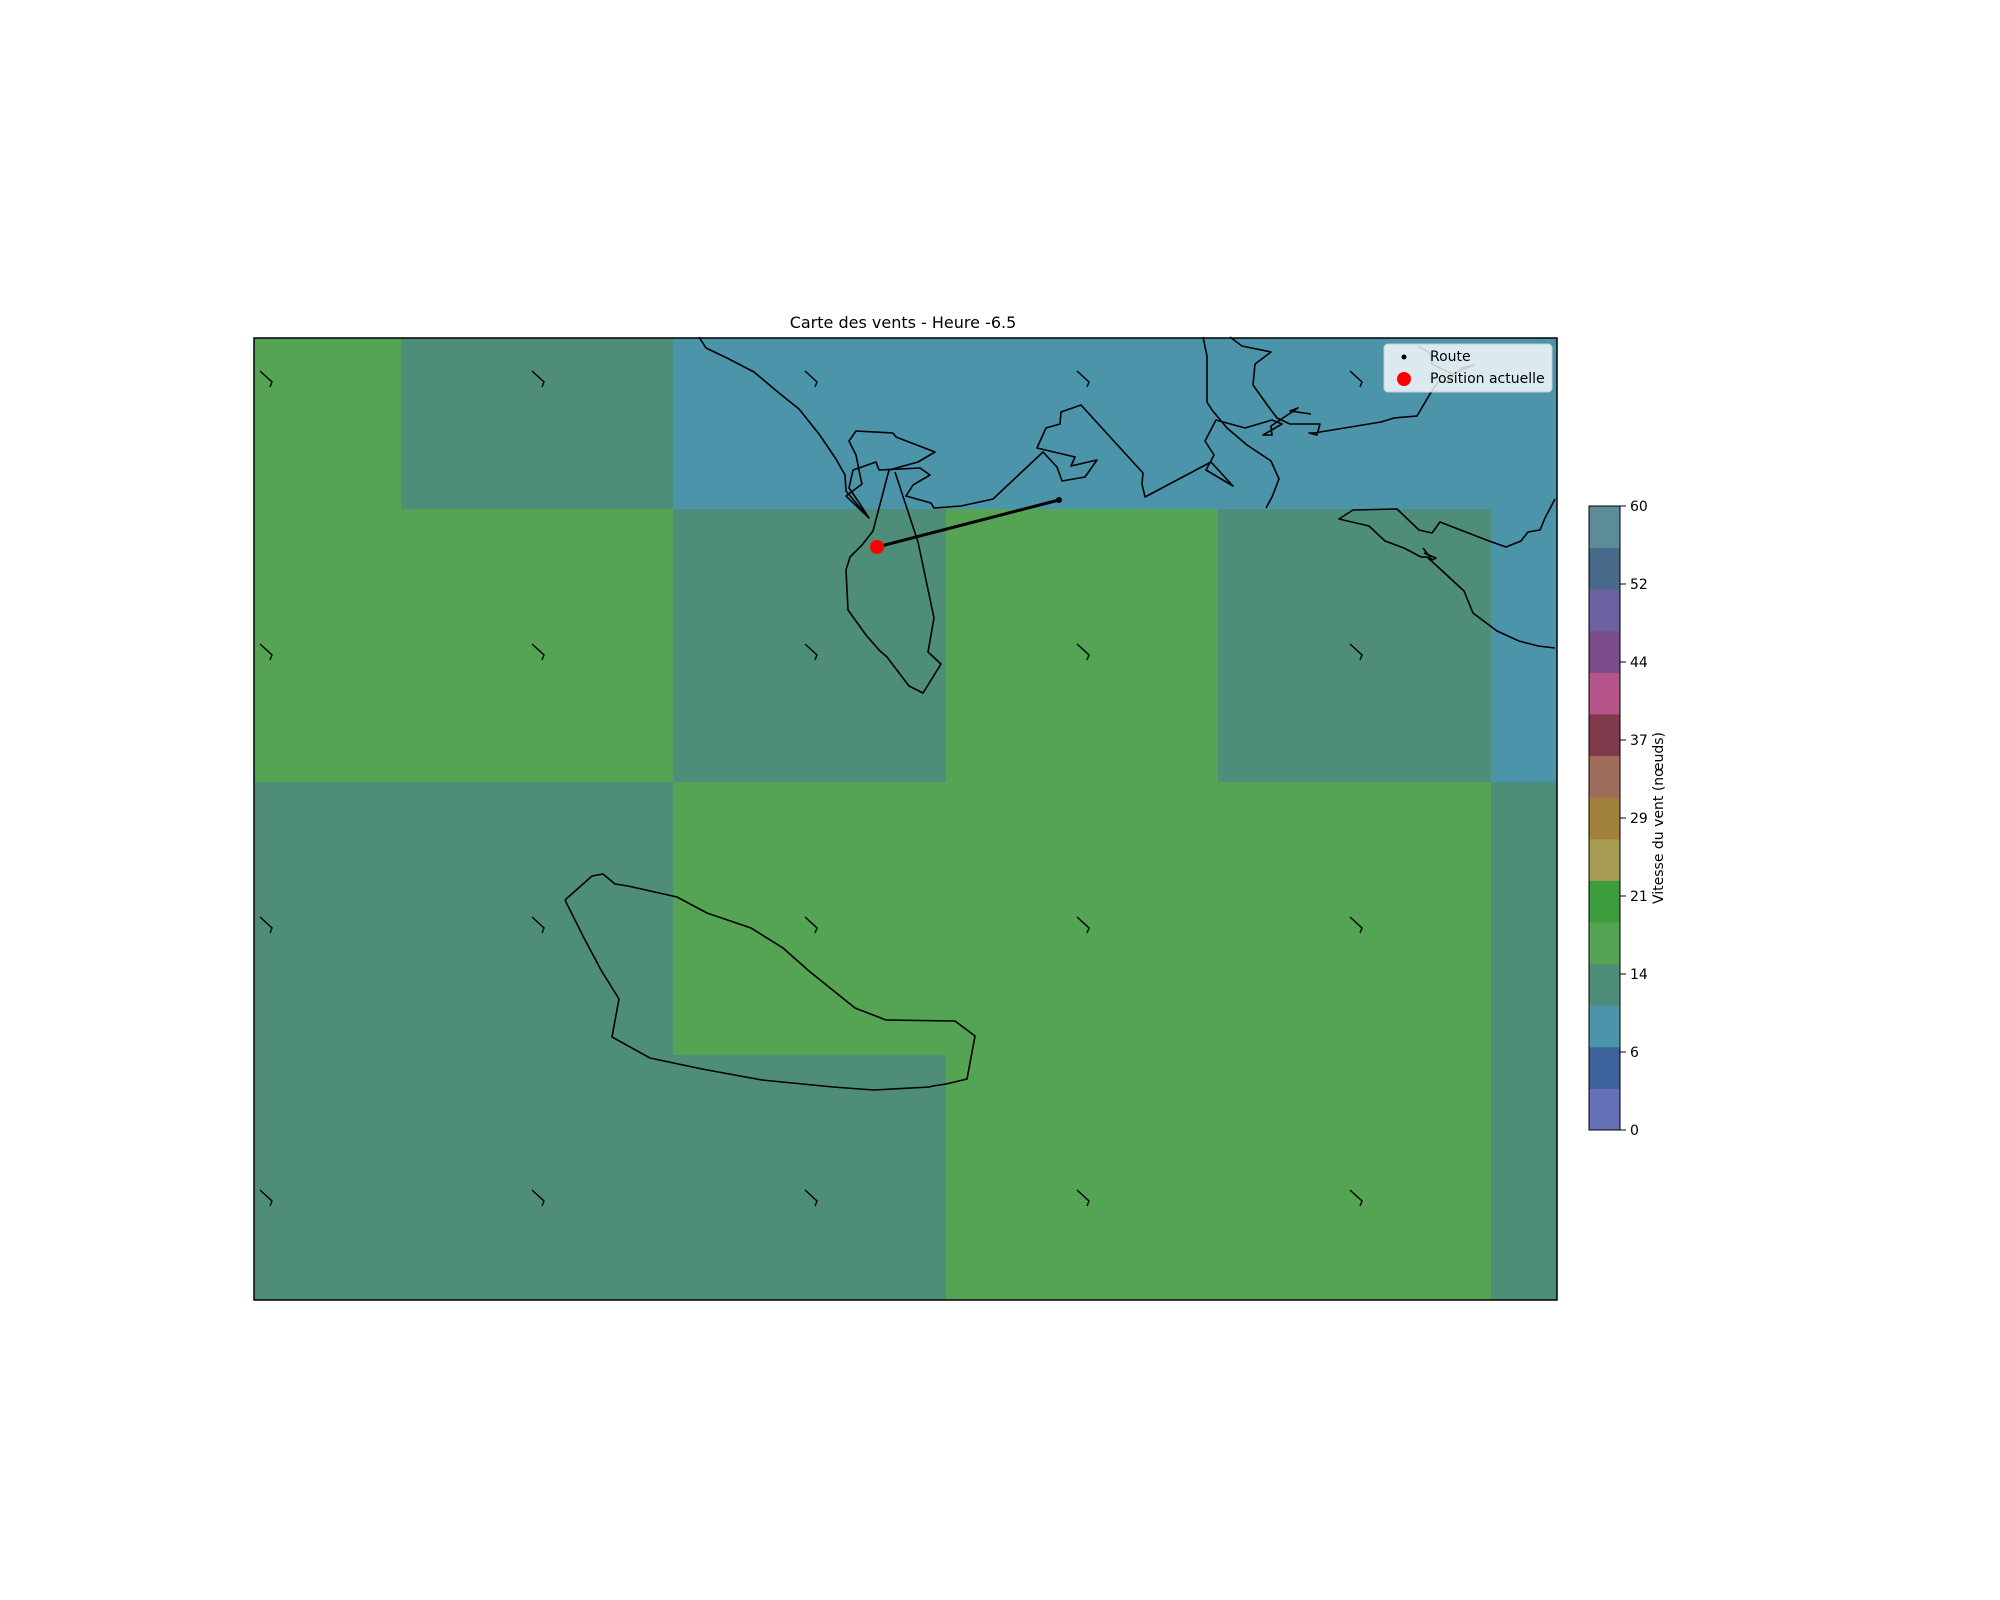 This screenshot has height=1600, width=2000. Describe the element at coordinates (1404, 379) in the screenshot. I see `legend-position-marker` at that location.